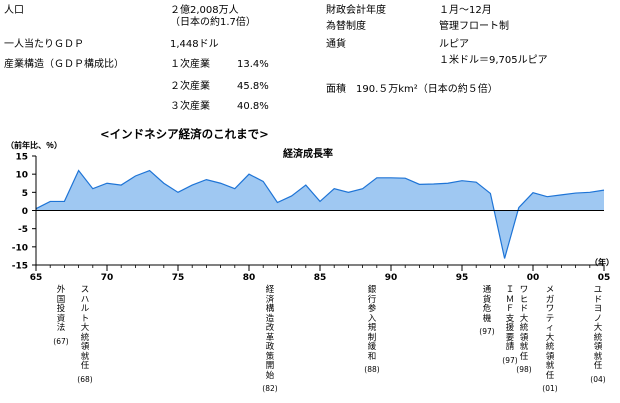 The height and width of the screenshot is (403, 620). What do you see at coordinates (21, 176) in the screenshot?
I see `y-tick-label: 10` at bounding box center [21, 176].